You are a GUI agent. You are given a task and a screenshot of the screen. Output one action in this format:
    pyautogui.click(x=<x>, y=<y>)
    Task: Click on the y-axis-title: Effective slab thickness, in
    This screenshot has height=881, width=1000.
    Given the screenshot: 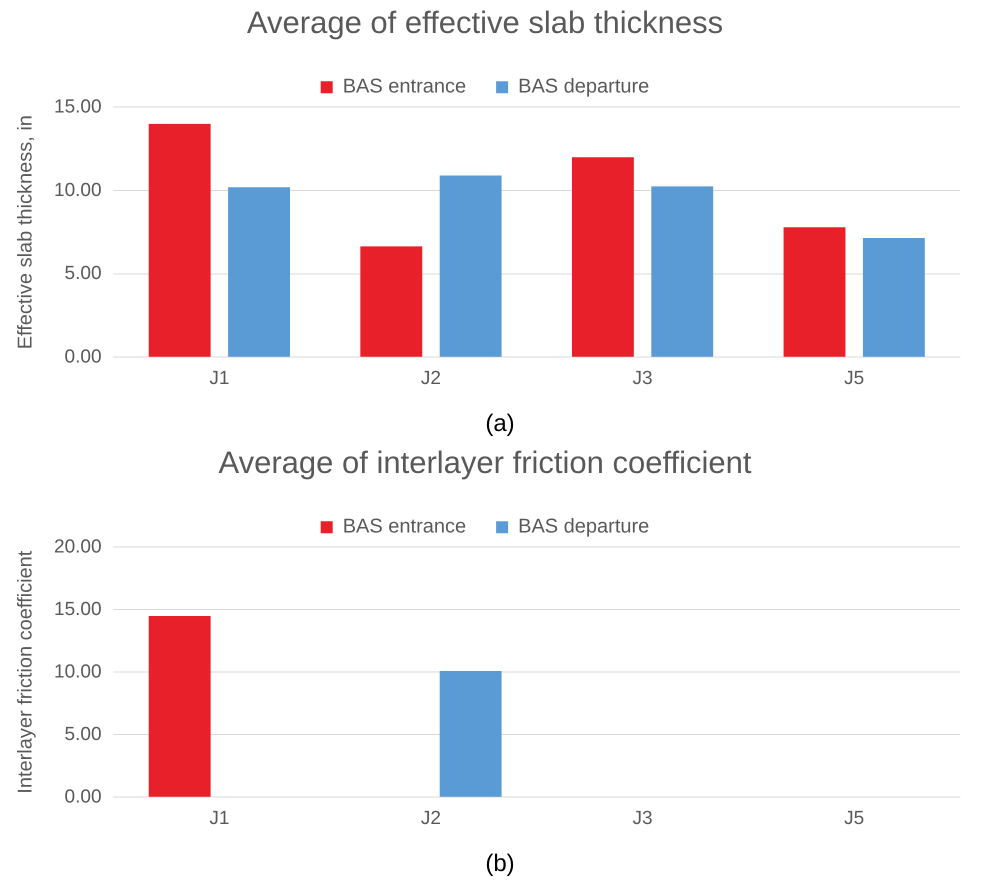 What is the action you would take?
    pyautogui.click(x=25, y=232)
    